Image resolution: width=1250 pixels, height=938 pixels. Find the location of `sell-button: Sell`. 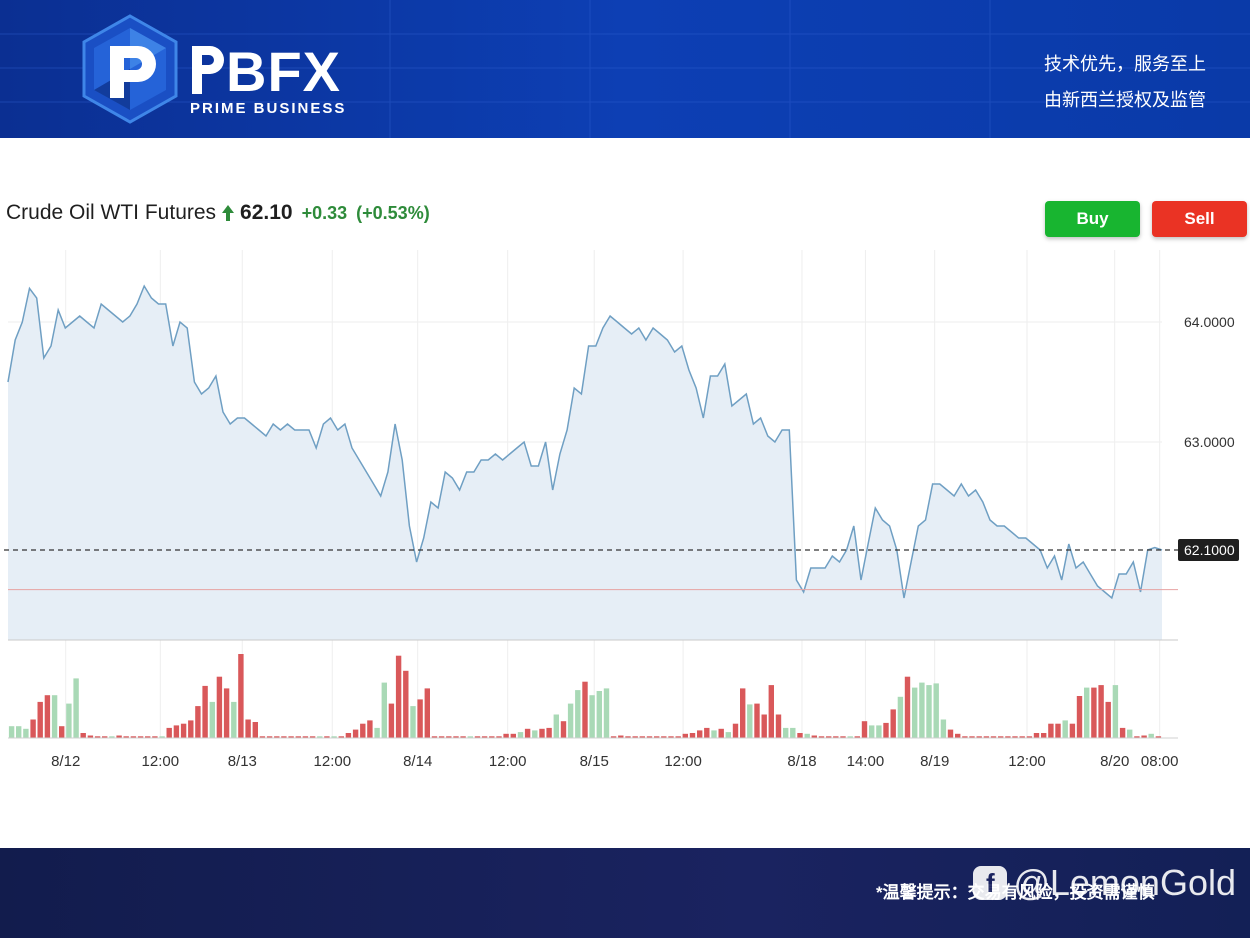

sell-button: Sell is located at coordinates (1199, 219).